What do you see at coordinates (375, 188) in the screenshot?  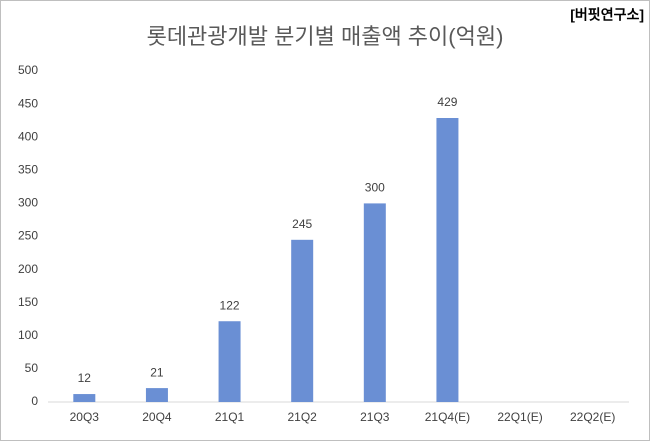 I see `data-label: 300` at bounding box center [375, 188].